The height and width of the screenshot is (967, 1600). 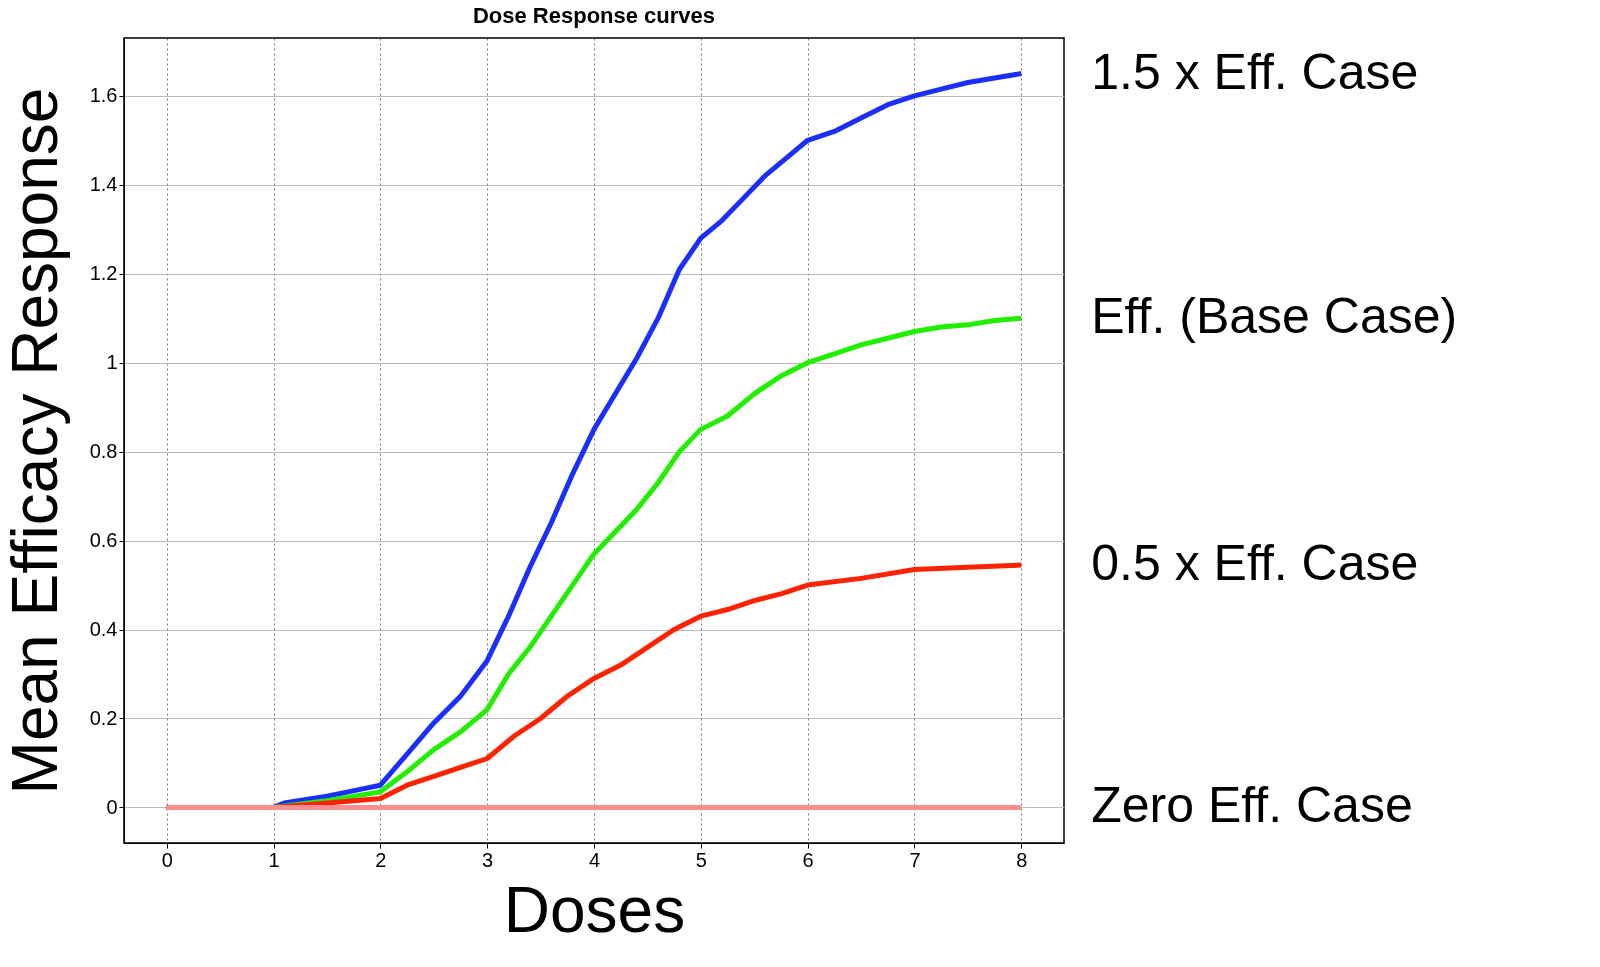 What do you see at coordinates (1252, 805) in the screenshot?
I see `series-label: Zero Eff. Case` at bounding box center [1252, 805].